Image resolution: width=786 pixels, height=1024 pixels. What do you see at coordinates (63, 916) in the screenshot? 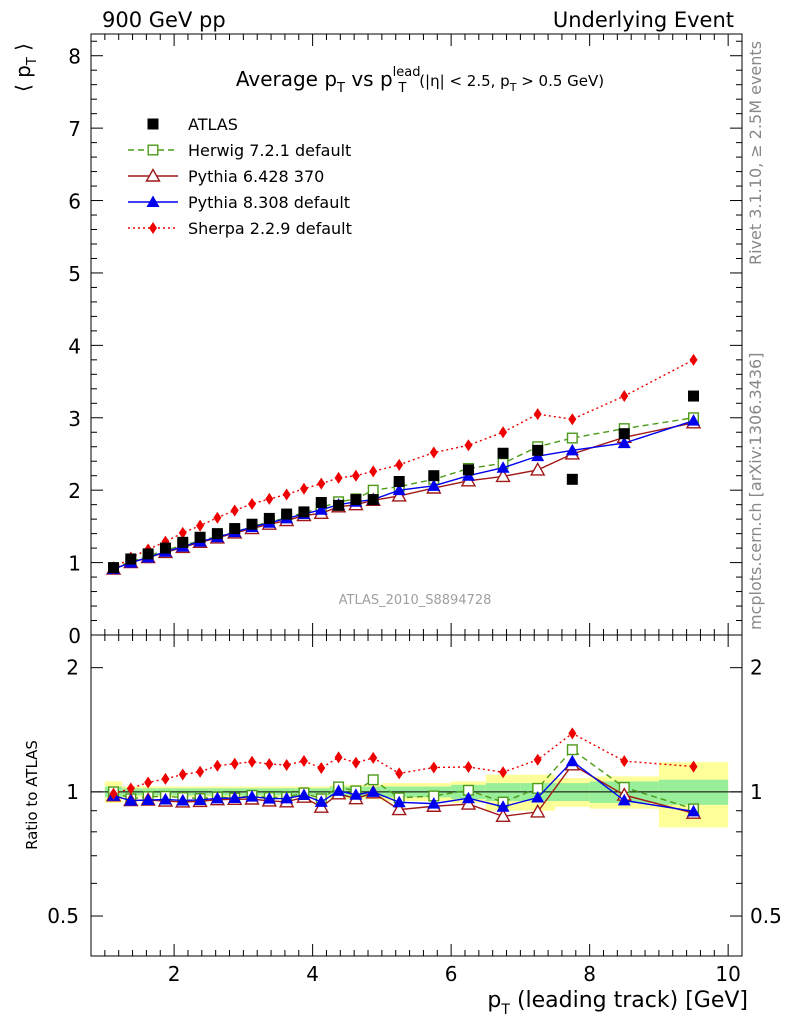
I see `ratio-y-tick-label-left: 0.5` at bounding box center [63, 916].